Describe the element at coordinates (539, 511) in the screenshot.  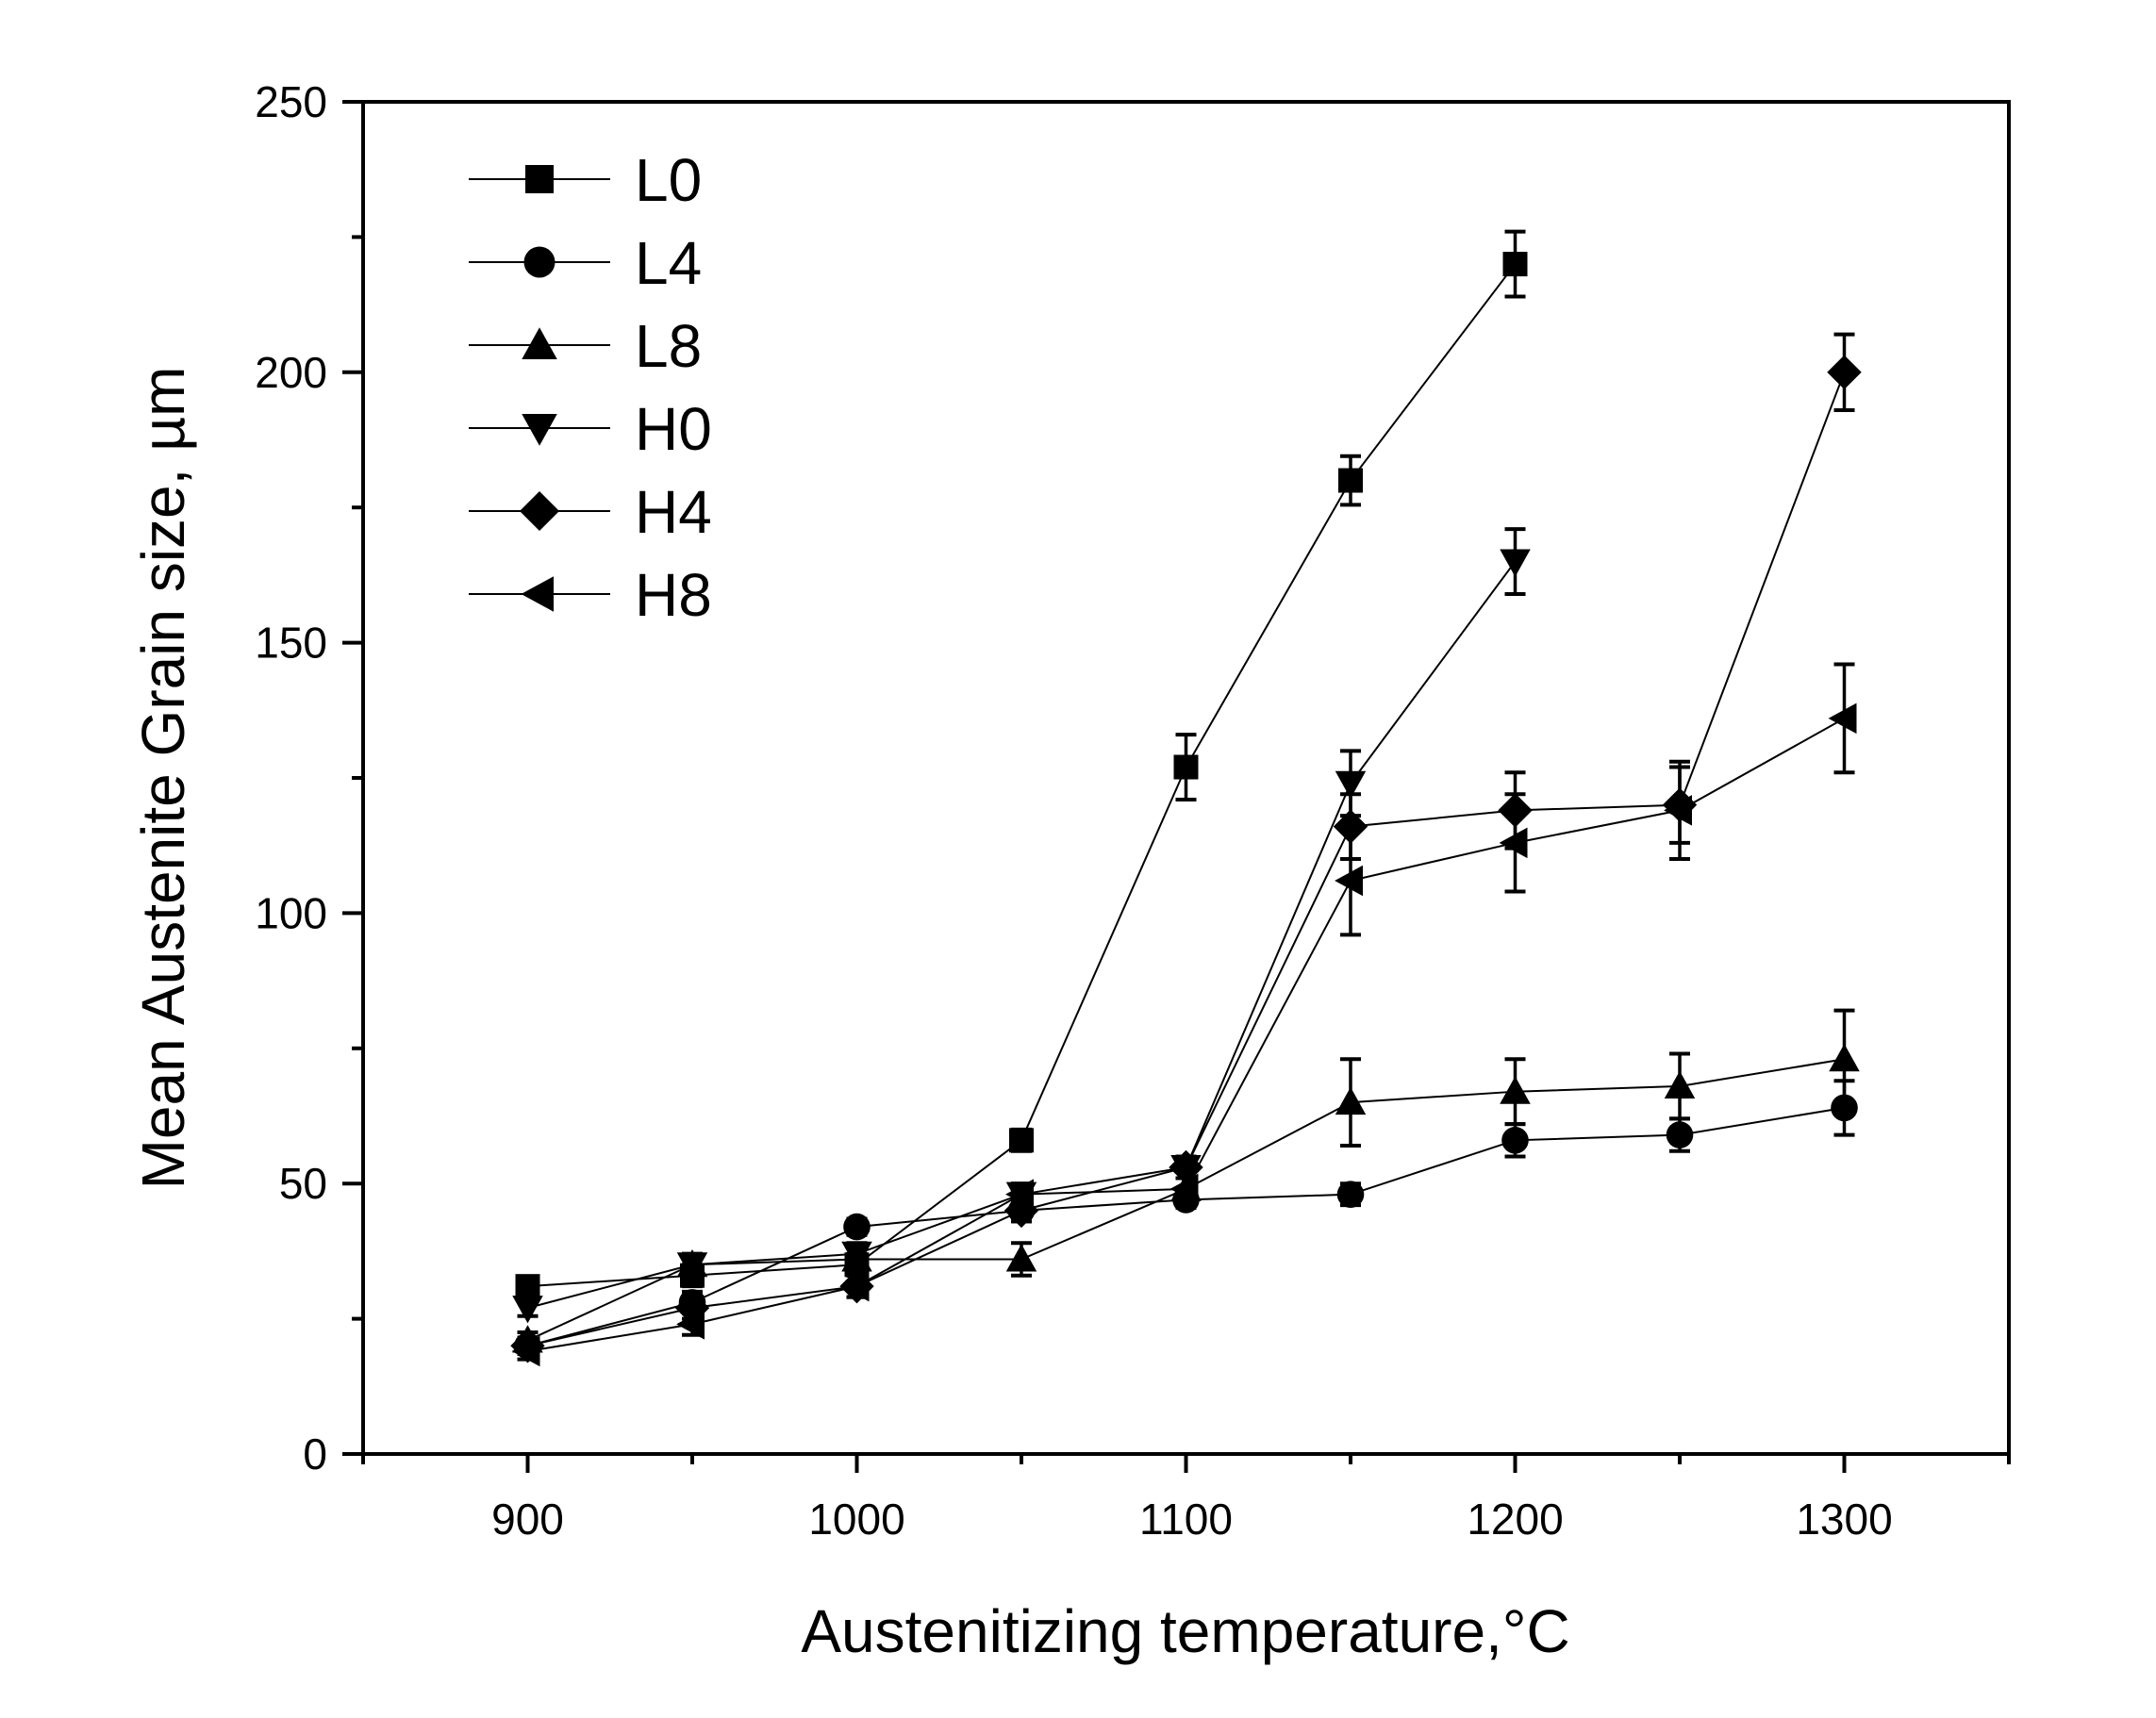
I see `legend-marker-h4` at that location.